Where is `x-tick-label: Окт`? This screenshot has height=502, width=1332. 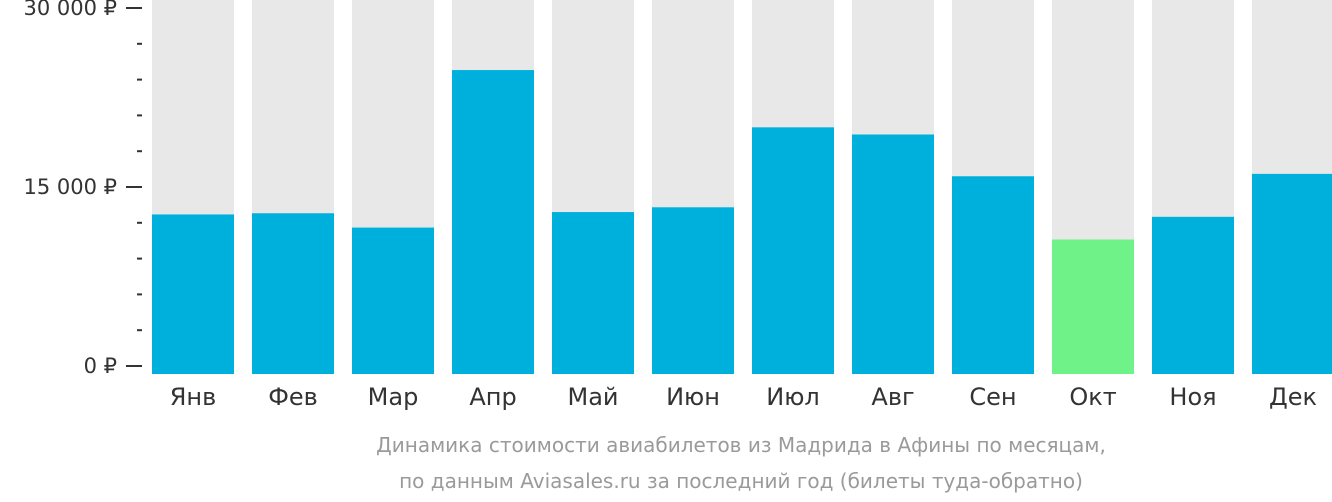 x-tick-label: Окт is located at coordinates (1092, 397).